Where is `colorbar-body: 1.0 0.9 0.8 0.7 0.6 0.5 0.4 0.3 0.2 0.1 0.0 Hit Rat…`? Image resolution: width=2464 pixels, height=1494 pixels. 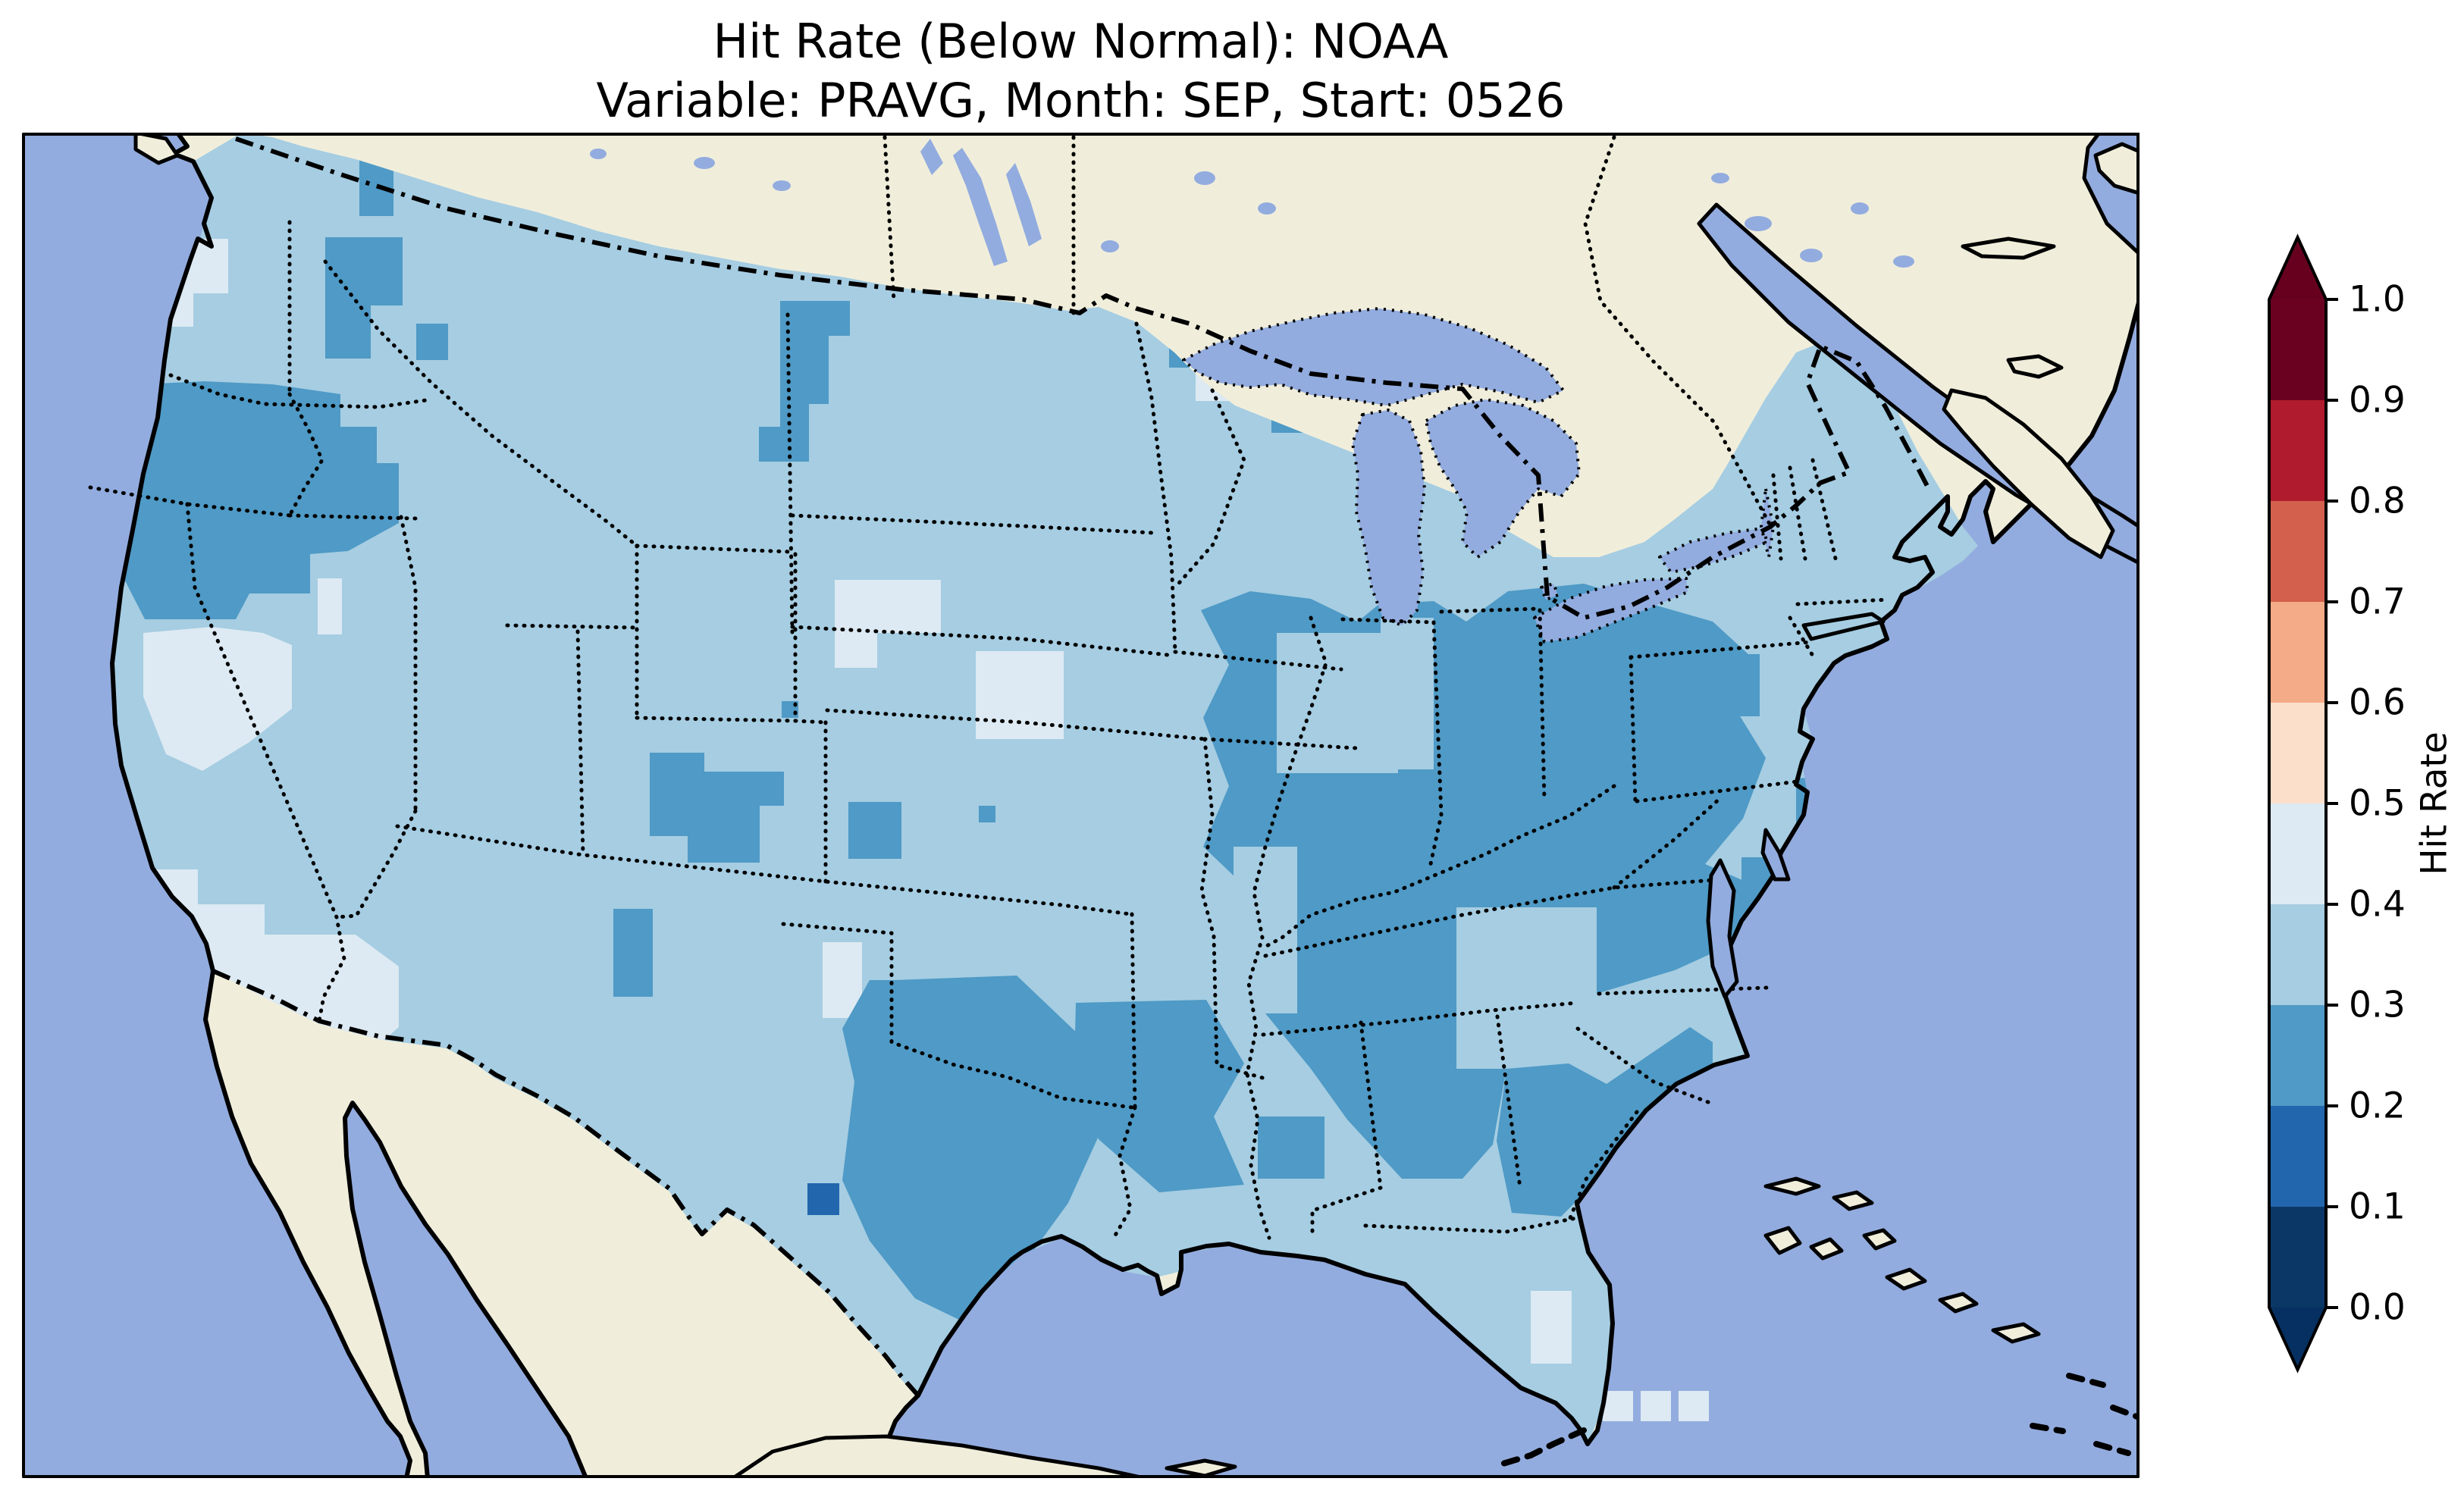 colorbar-body: 1.0 0.9 0.8 0.7 0.6 0.5 0.4 0.3 0.2 0.1 0.0 Hit Rat… is located at coordinates (2362, 803).